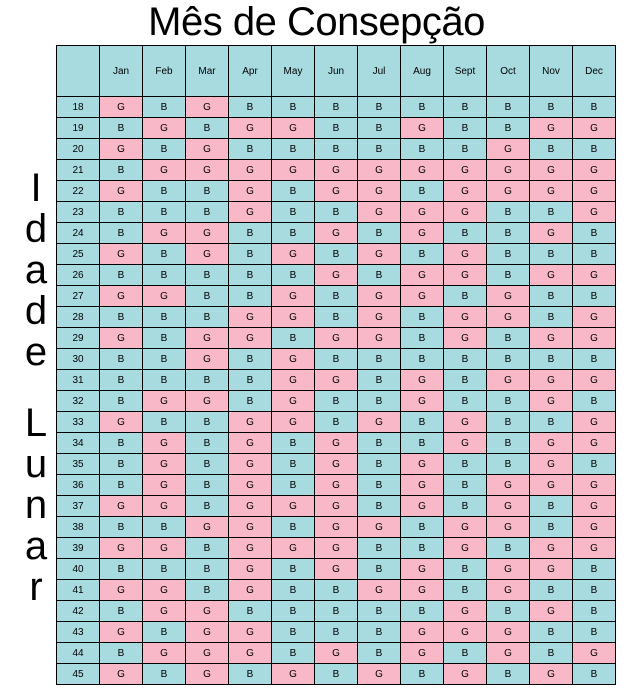 The image size is (633, 688). I want to click on month-header: Dec, so click(594, 71).